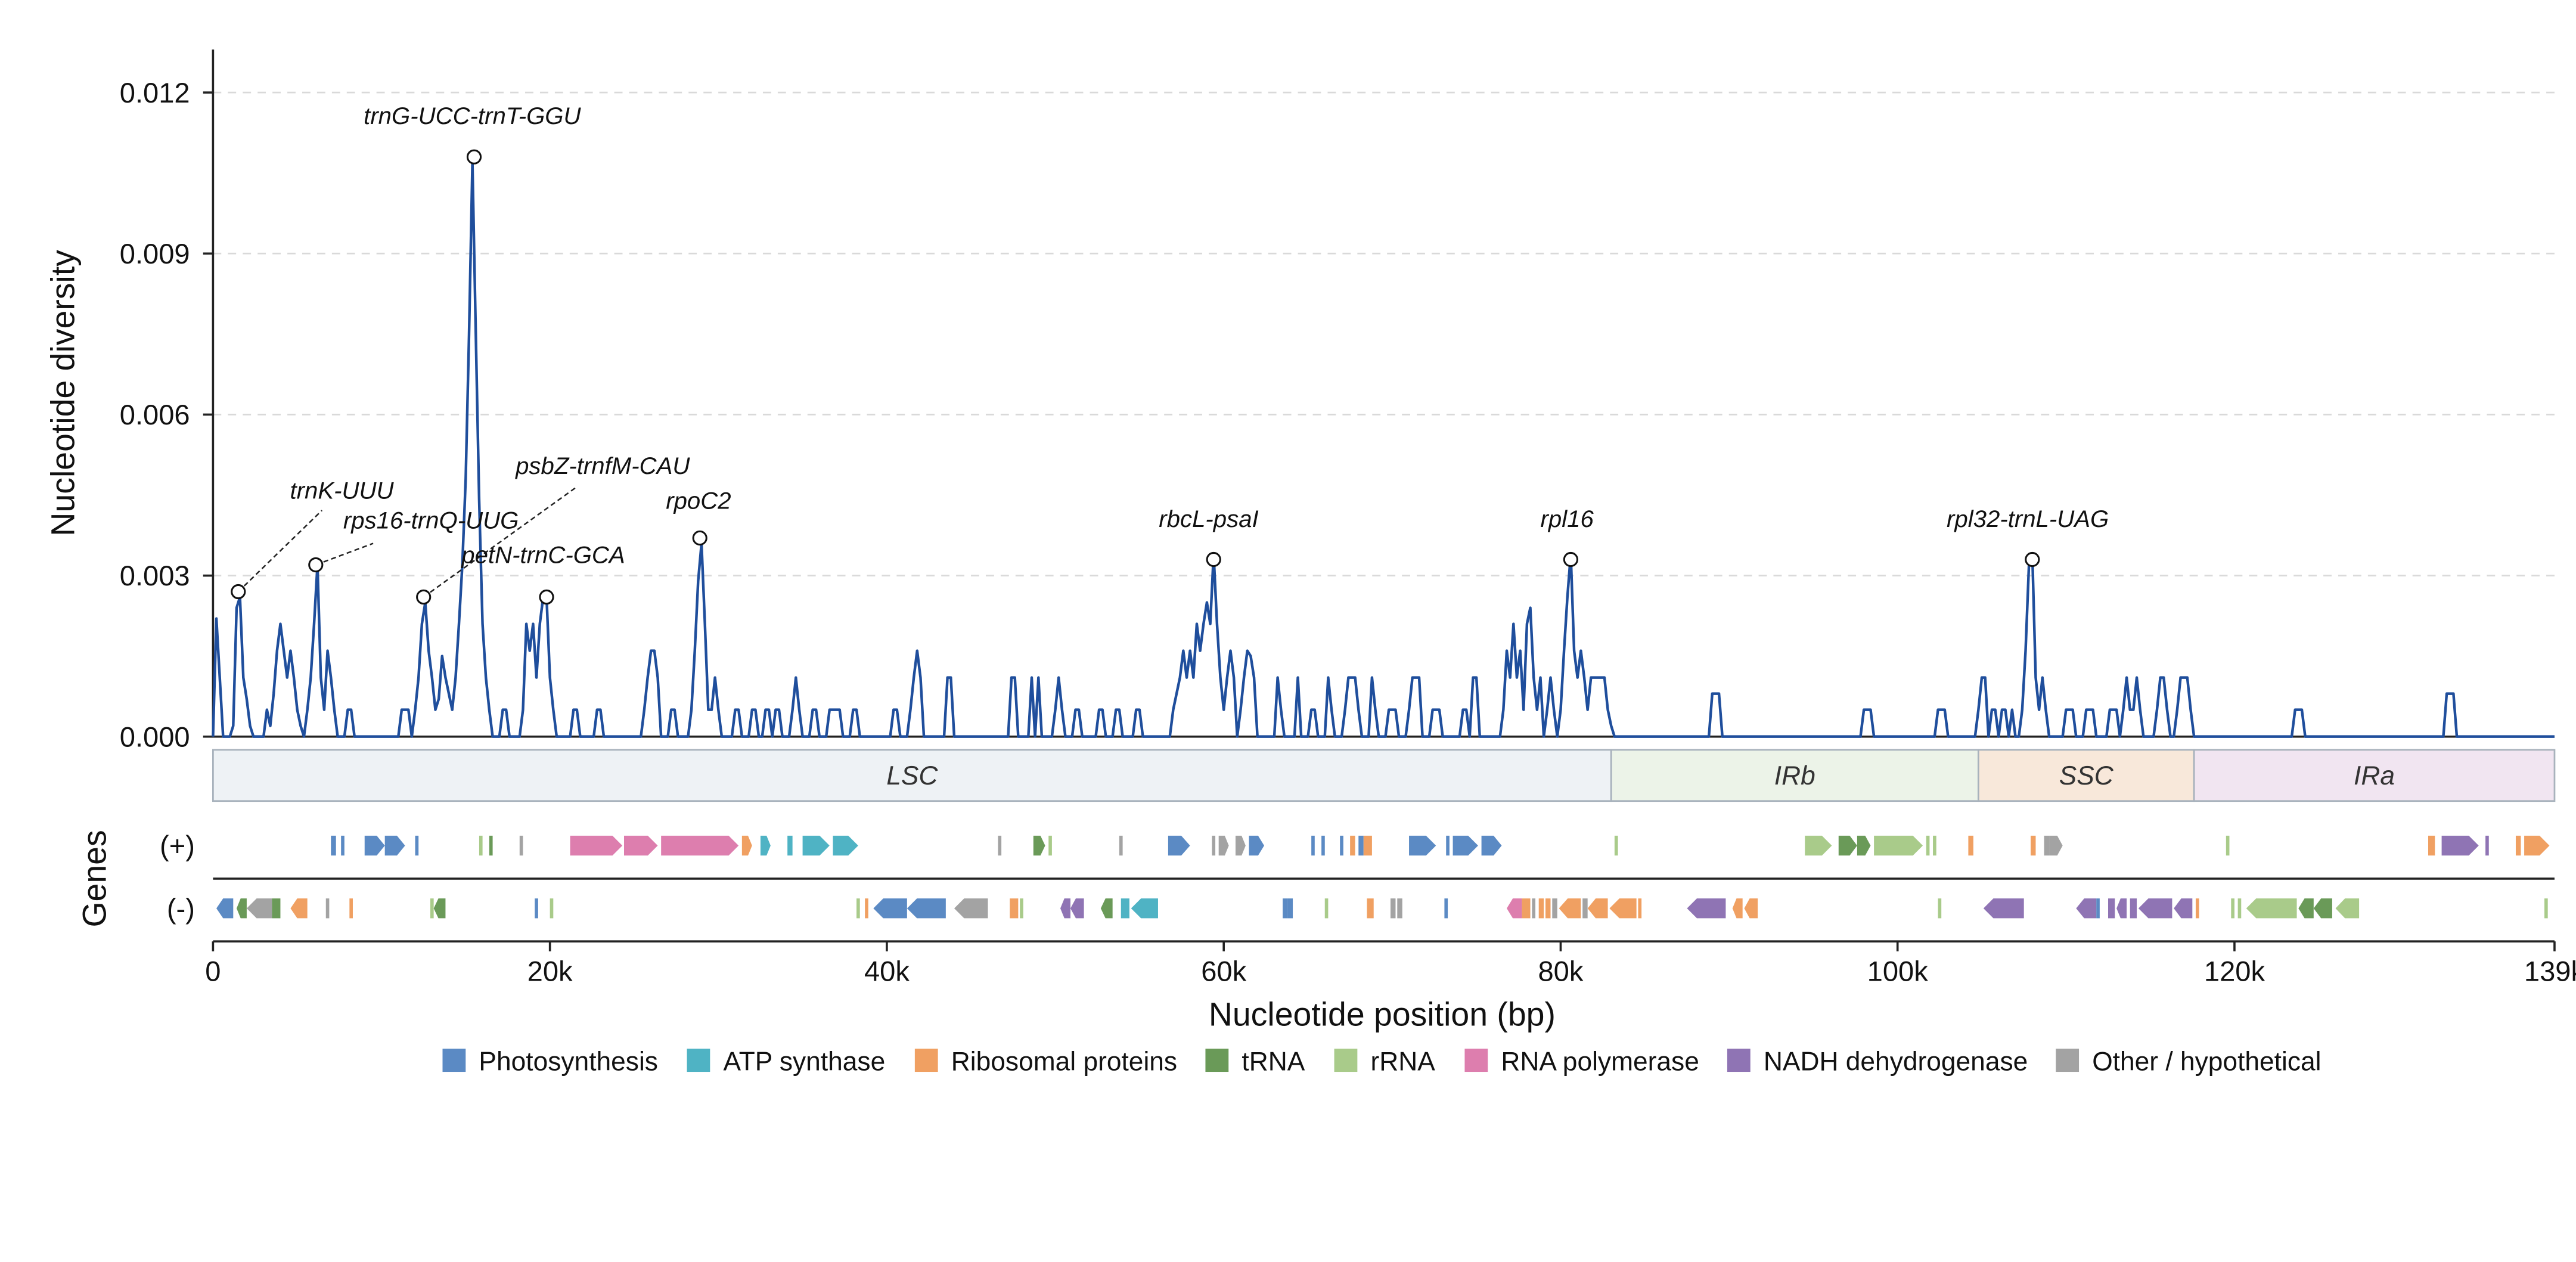 This screenshot has height=1262, width=2576. What do you see at coordinates (155, 575) in the screenshot?
I see `y-tick-label: 0.003` at bounding box center [155, 575].